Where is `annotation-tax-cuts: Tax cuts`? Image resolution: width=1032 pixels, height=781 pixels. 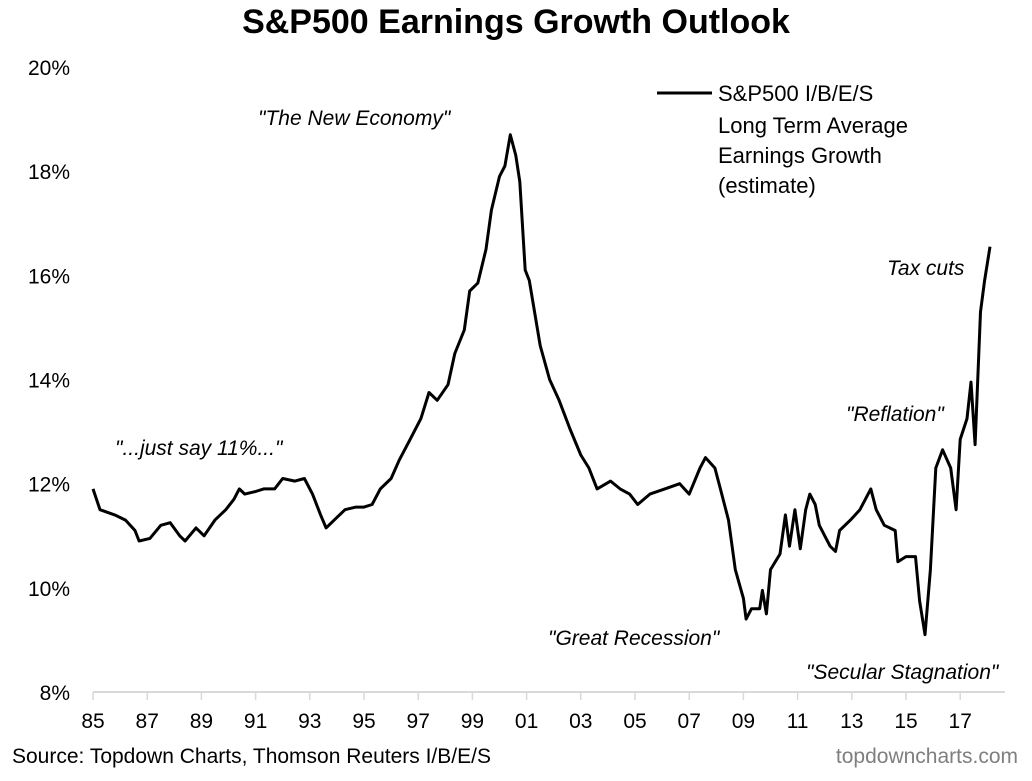
annotation-tax-cuts: Tax cuts is located at coordinates (926, 268).